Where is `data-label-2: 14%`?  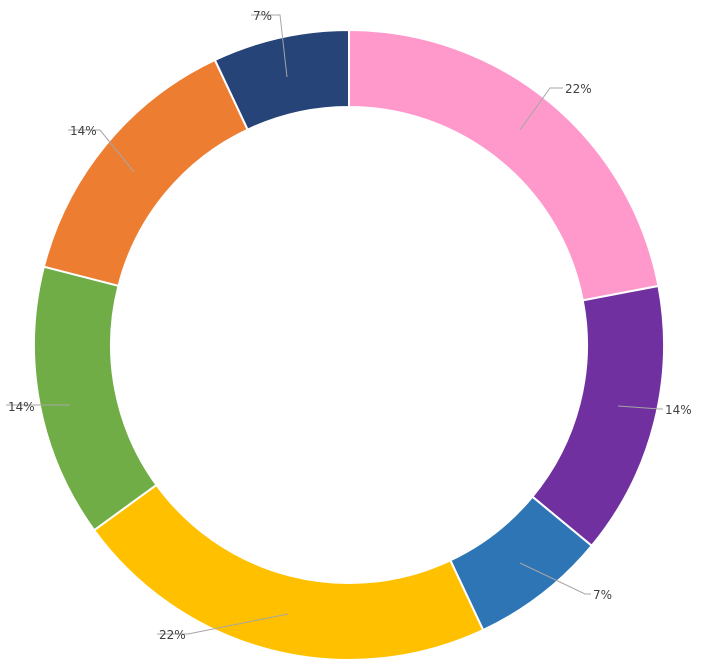 data-label-2: 14% is located at coordinates (678, 410).